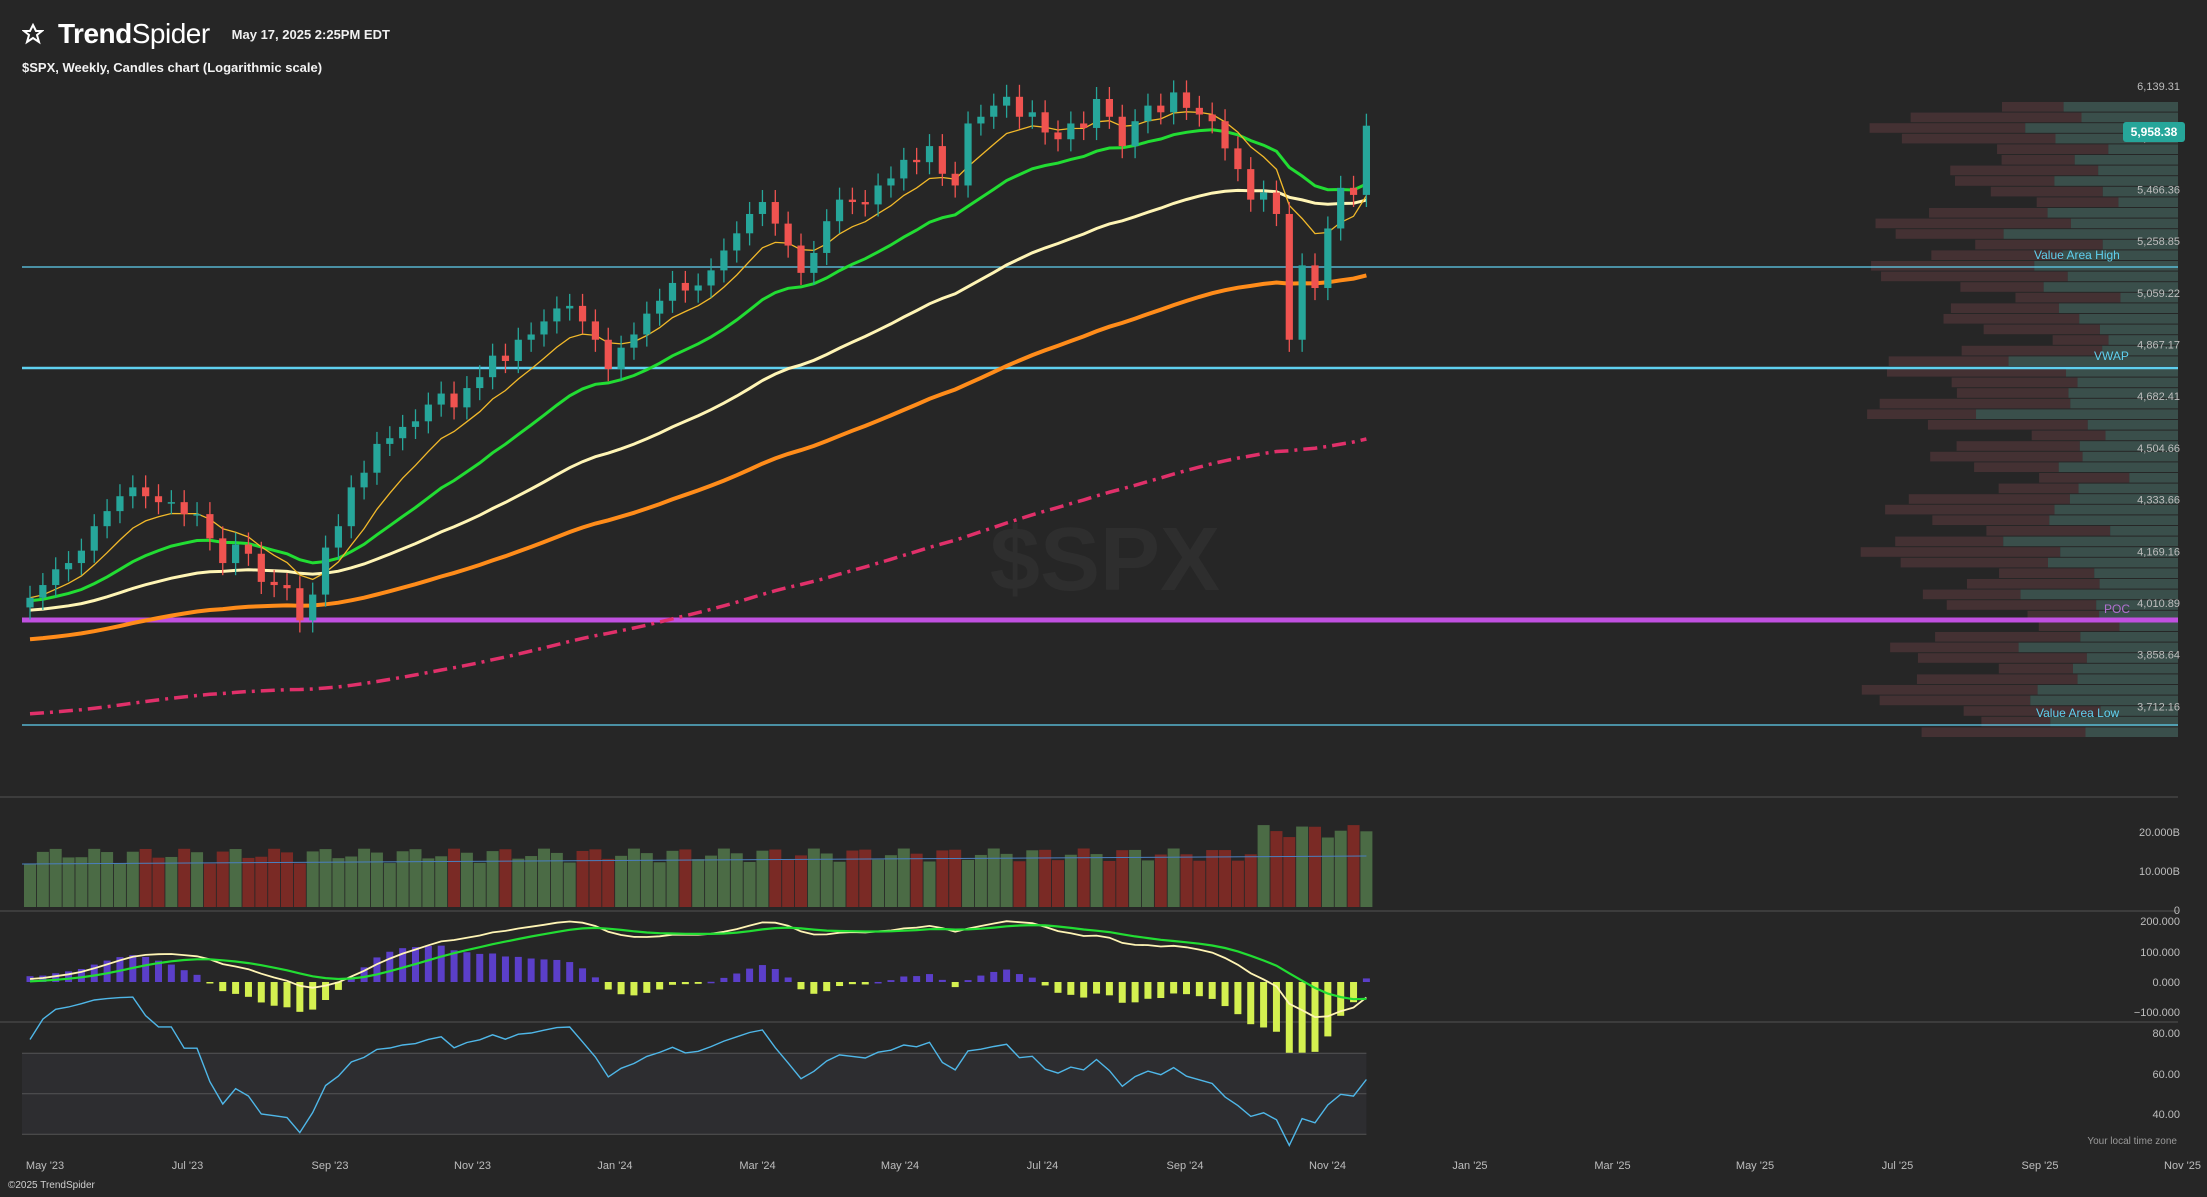 This screenshot has height=1197, width=2207. What do you see at coordinates (1105, 560) in the screenshot?
I see `symbol-watermark: $SPX` at bounding box center [1105, 560].